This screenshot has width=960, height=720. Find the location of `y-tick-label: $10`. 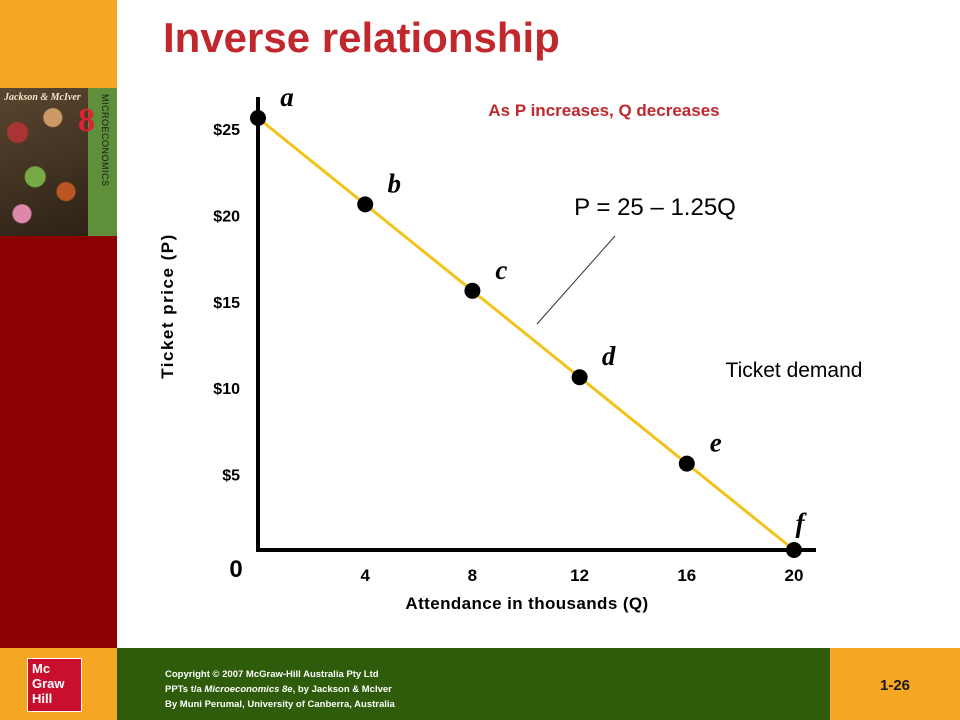

y-tick-label: $10 is located at coordinates (226, 389).